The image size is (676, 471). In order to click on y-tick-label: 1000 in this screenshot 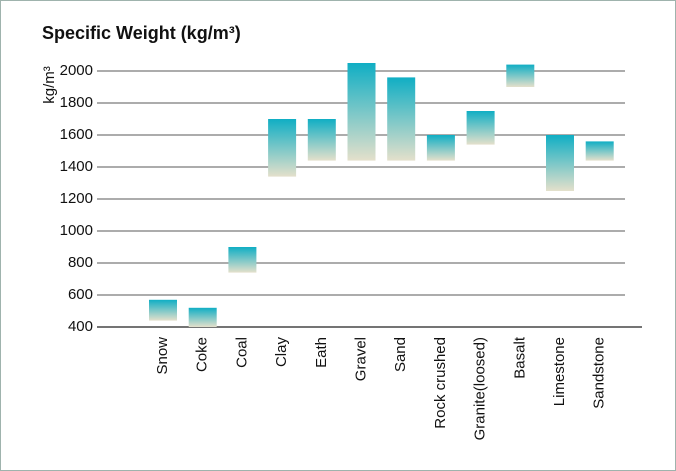, I will do `click(76, 230)`.